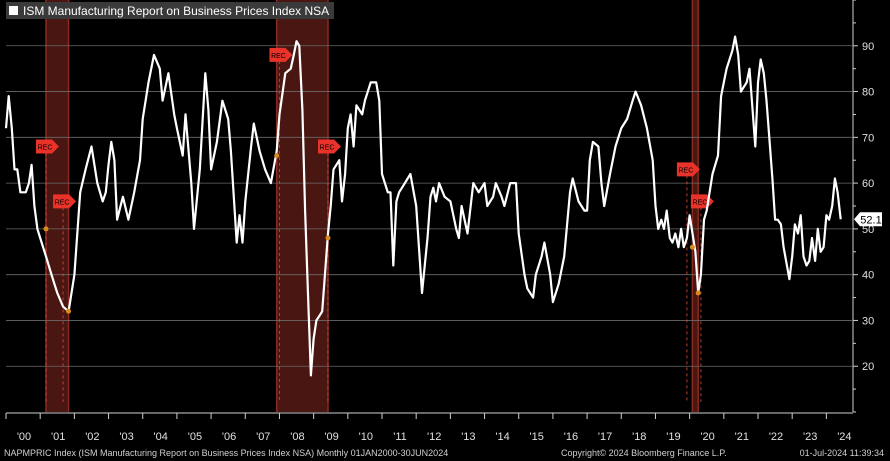  What do you see at coordinates (841, 453) in the screenshot?
I see `footer-timestamp: 01-Jul-2024 11:39:34` at bounding box center [841, 453].